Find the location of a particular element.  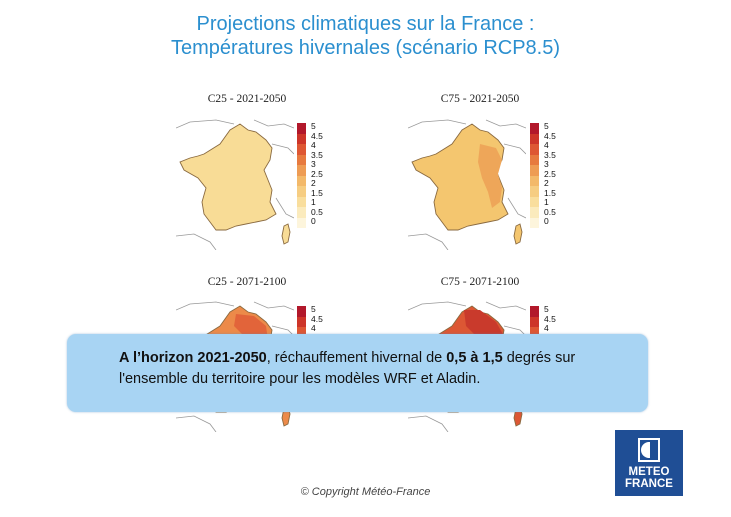

france-map-c25-2021 is located at coordinates (235, 184).